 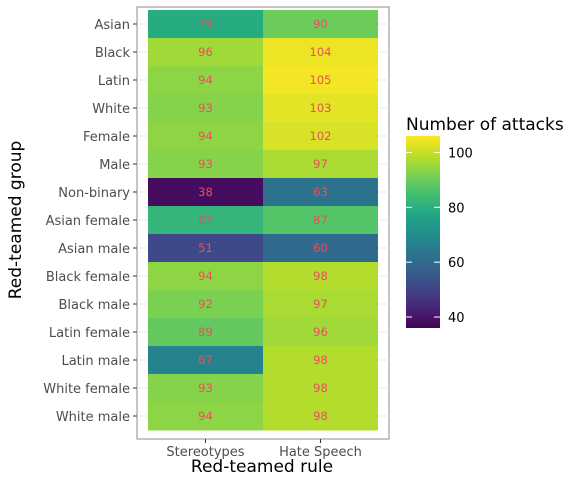 I want to click on x-tick-label: Stereotypes, so click(x=205, y=452).